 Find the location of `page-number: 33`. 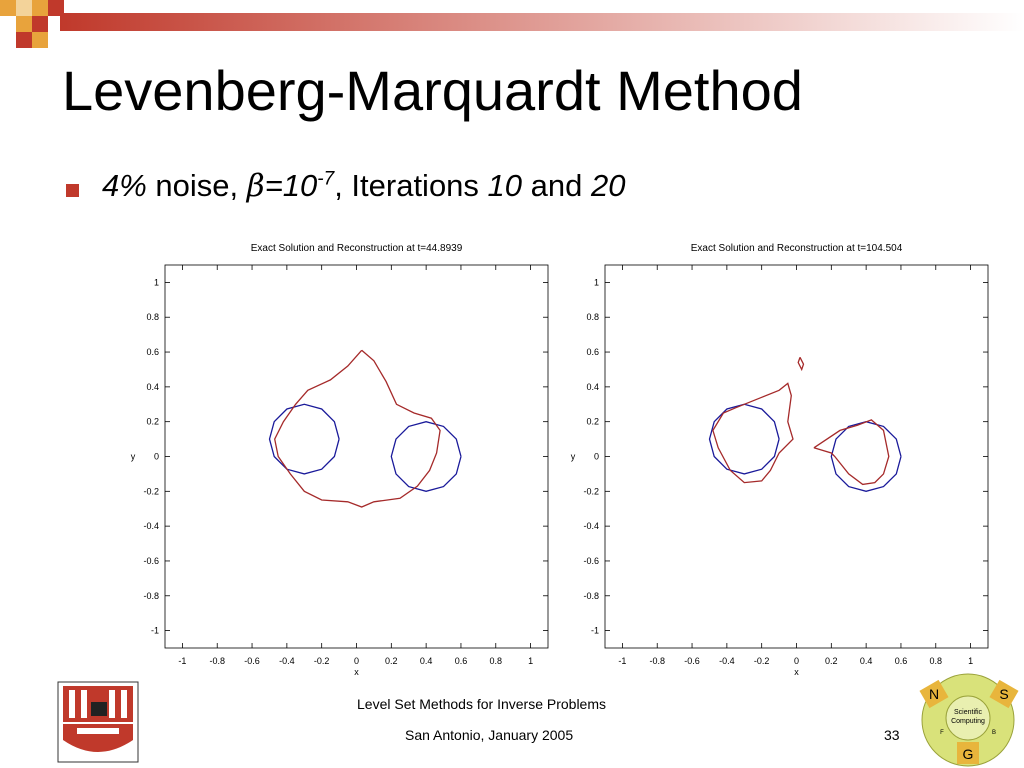

page-number: 33 is located at coordinates (892, 735).